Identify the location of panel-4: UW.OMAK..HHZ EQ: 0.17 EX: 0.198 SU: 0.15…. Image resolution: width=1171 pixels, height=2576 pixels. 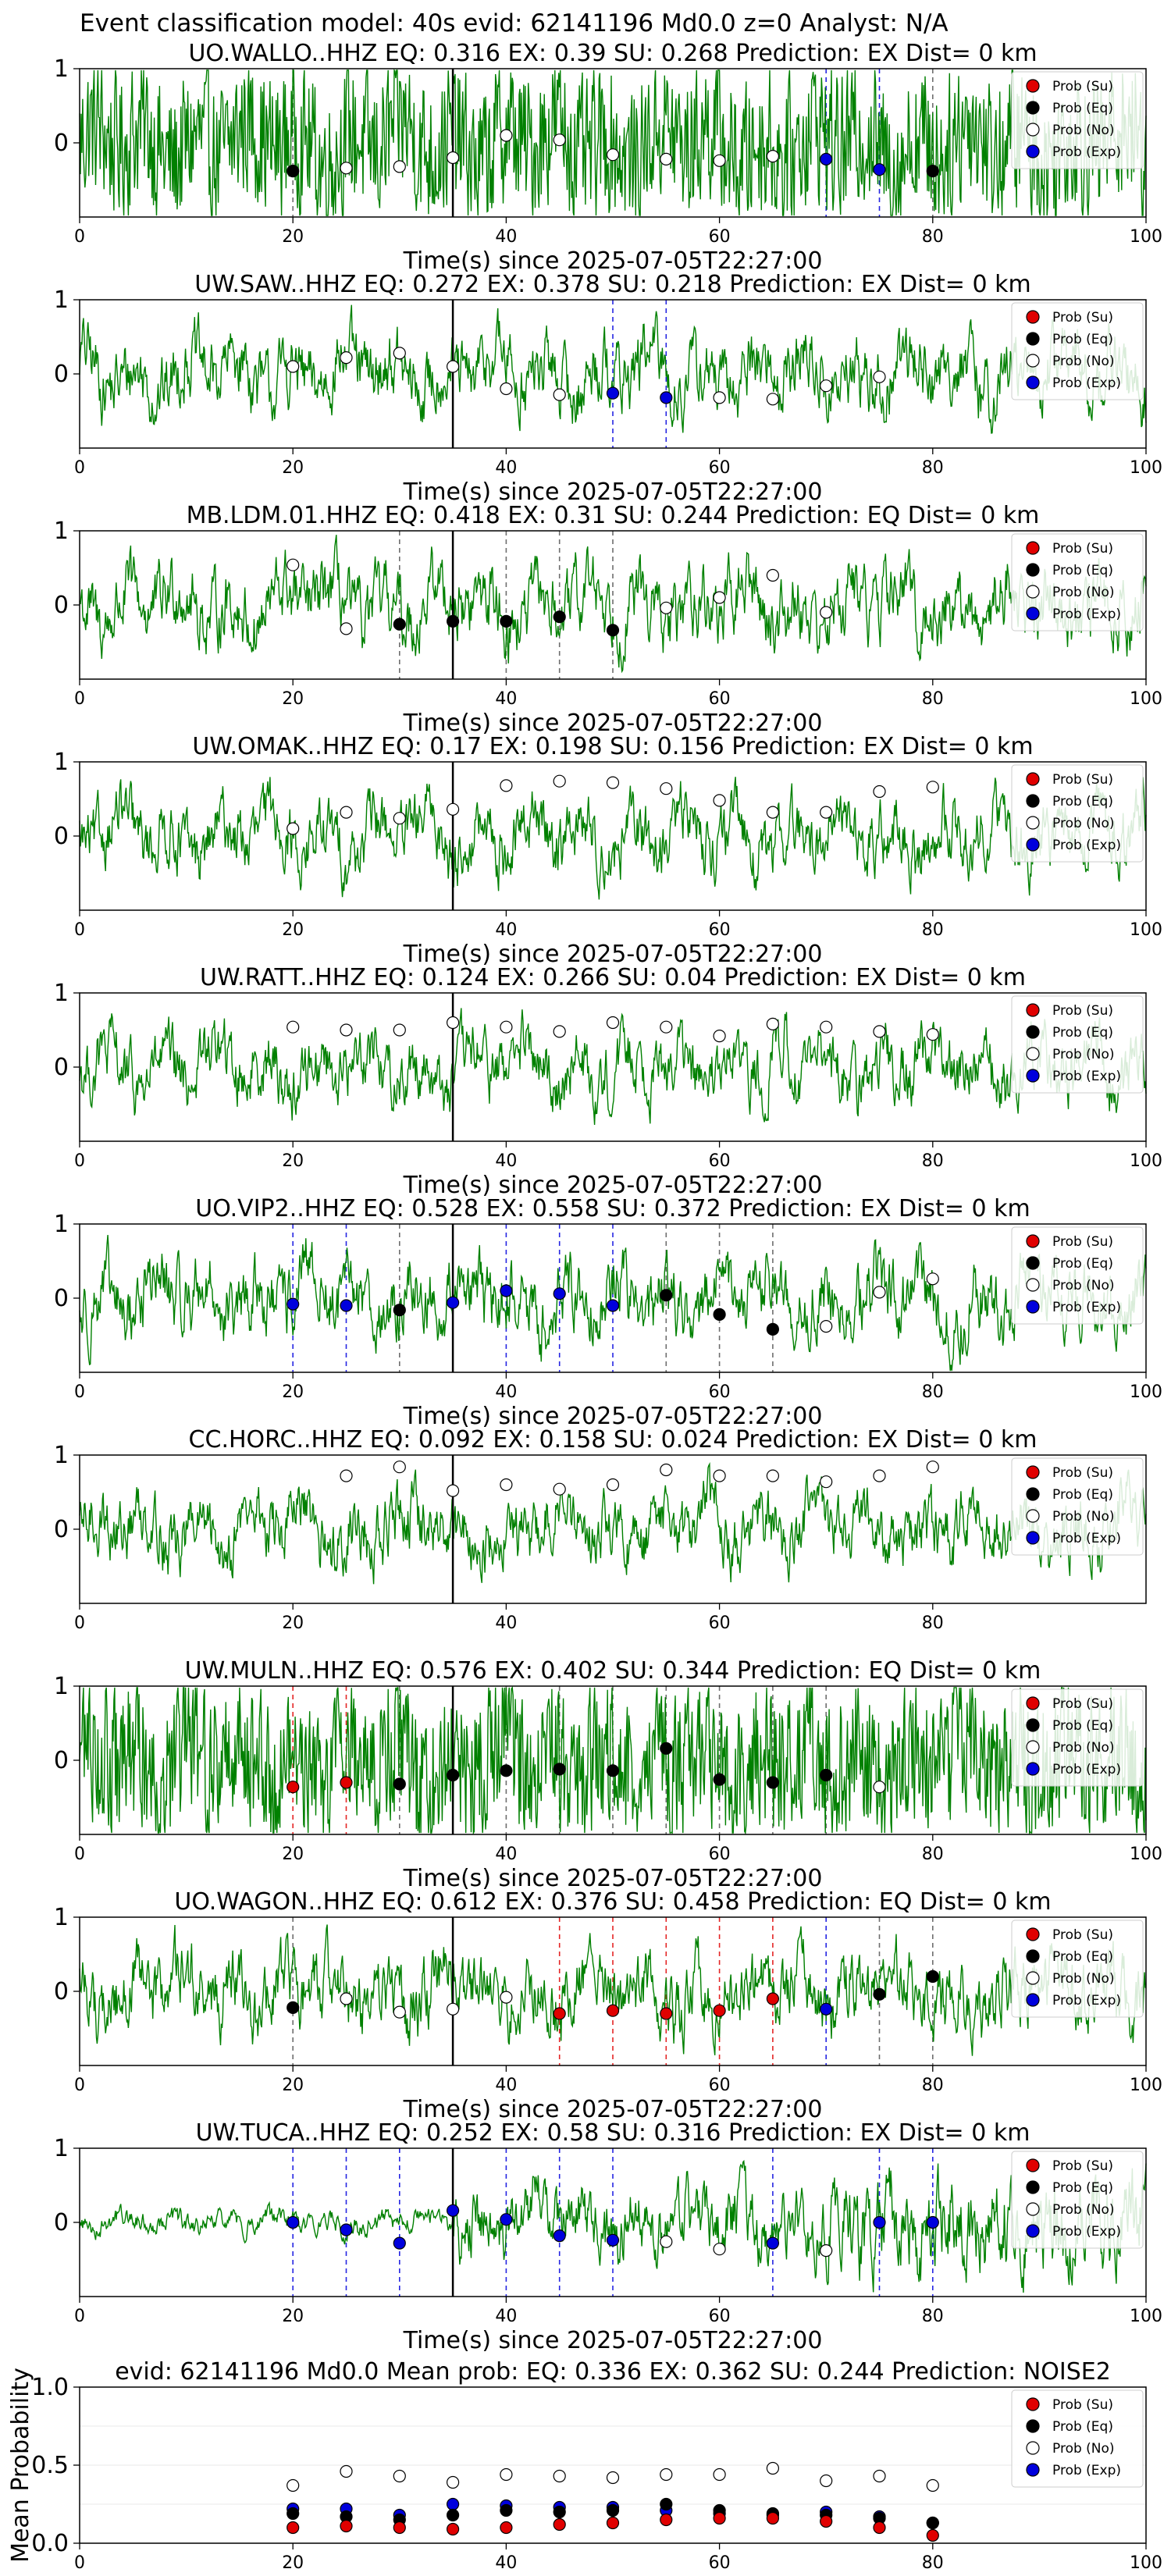
(608, 850).